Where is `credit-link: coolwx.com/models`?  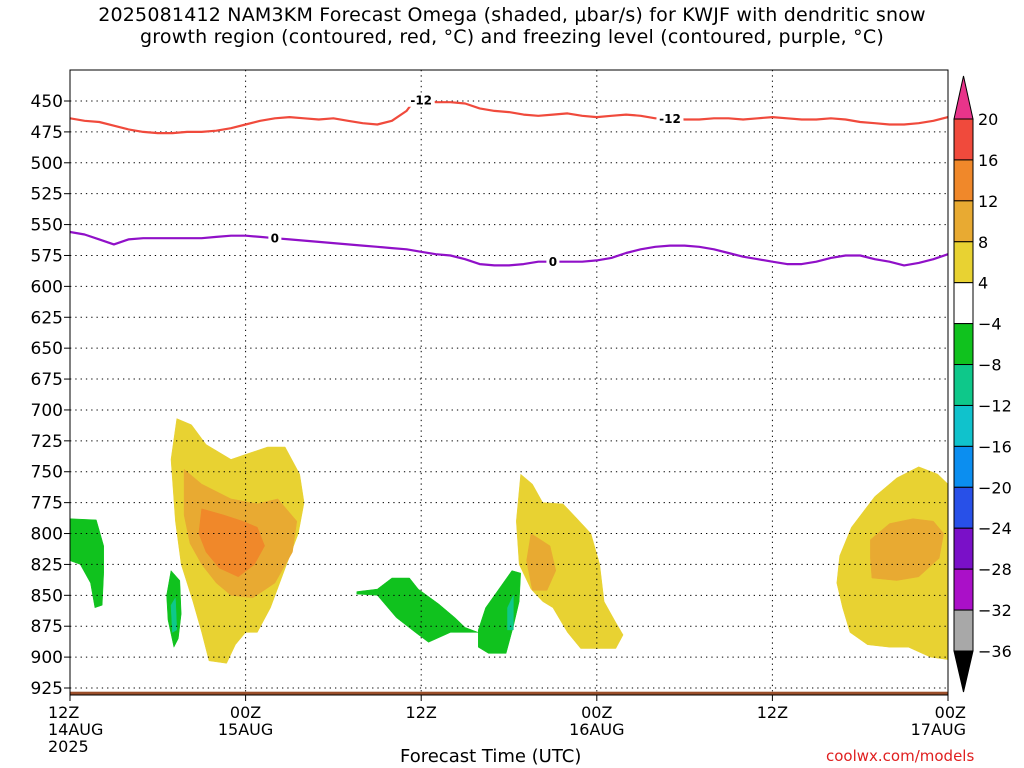 credit-link: coolwx.com/models is located at coordinates (900, 756).